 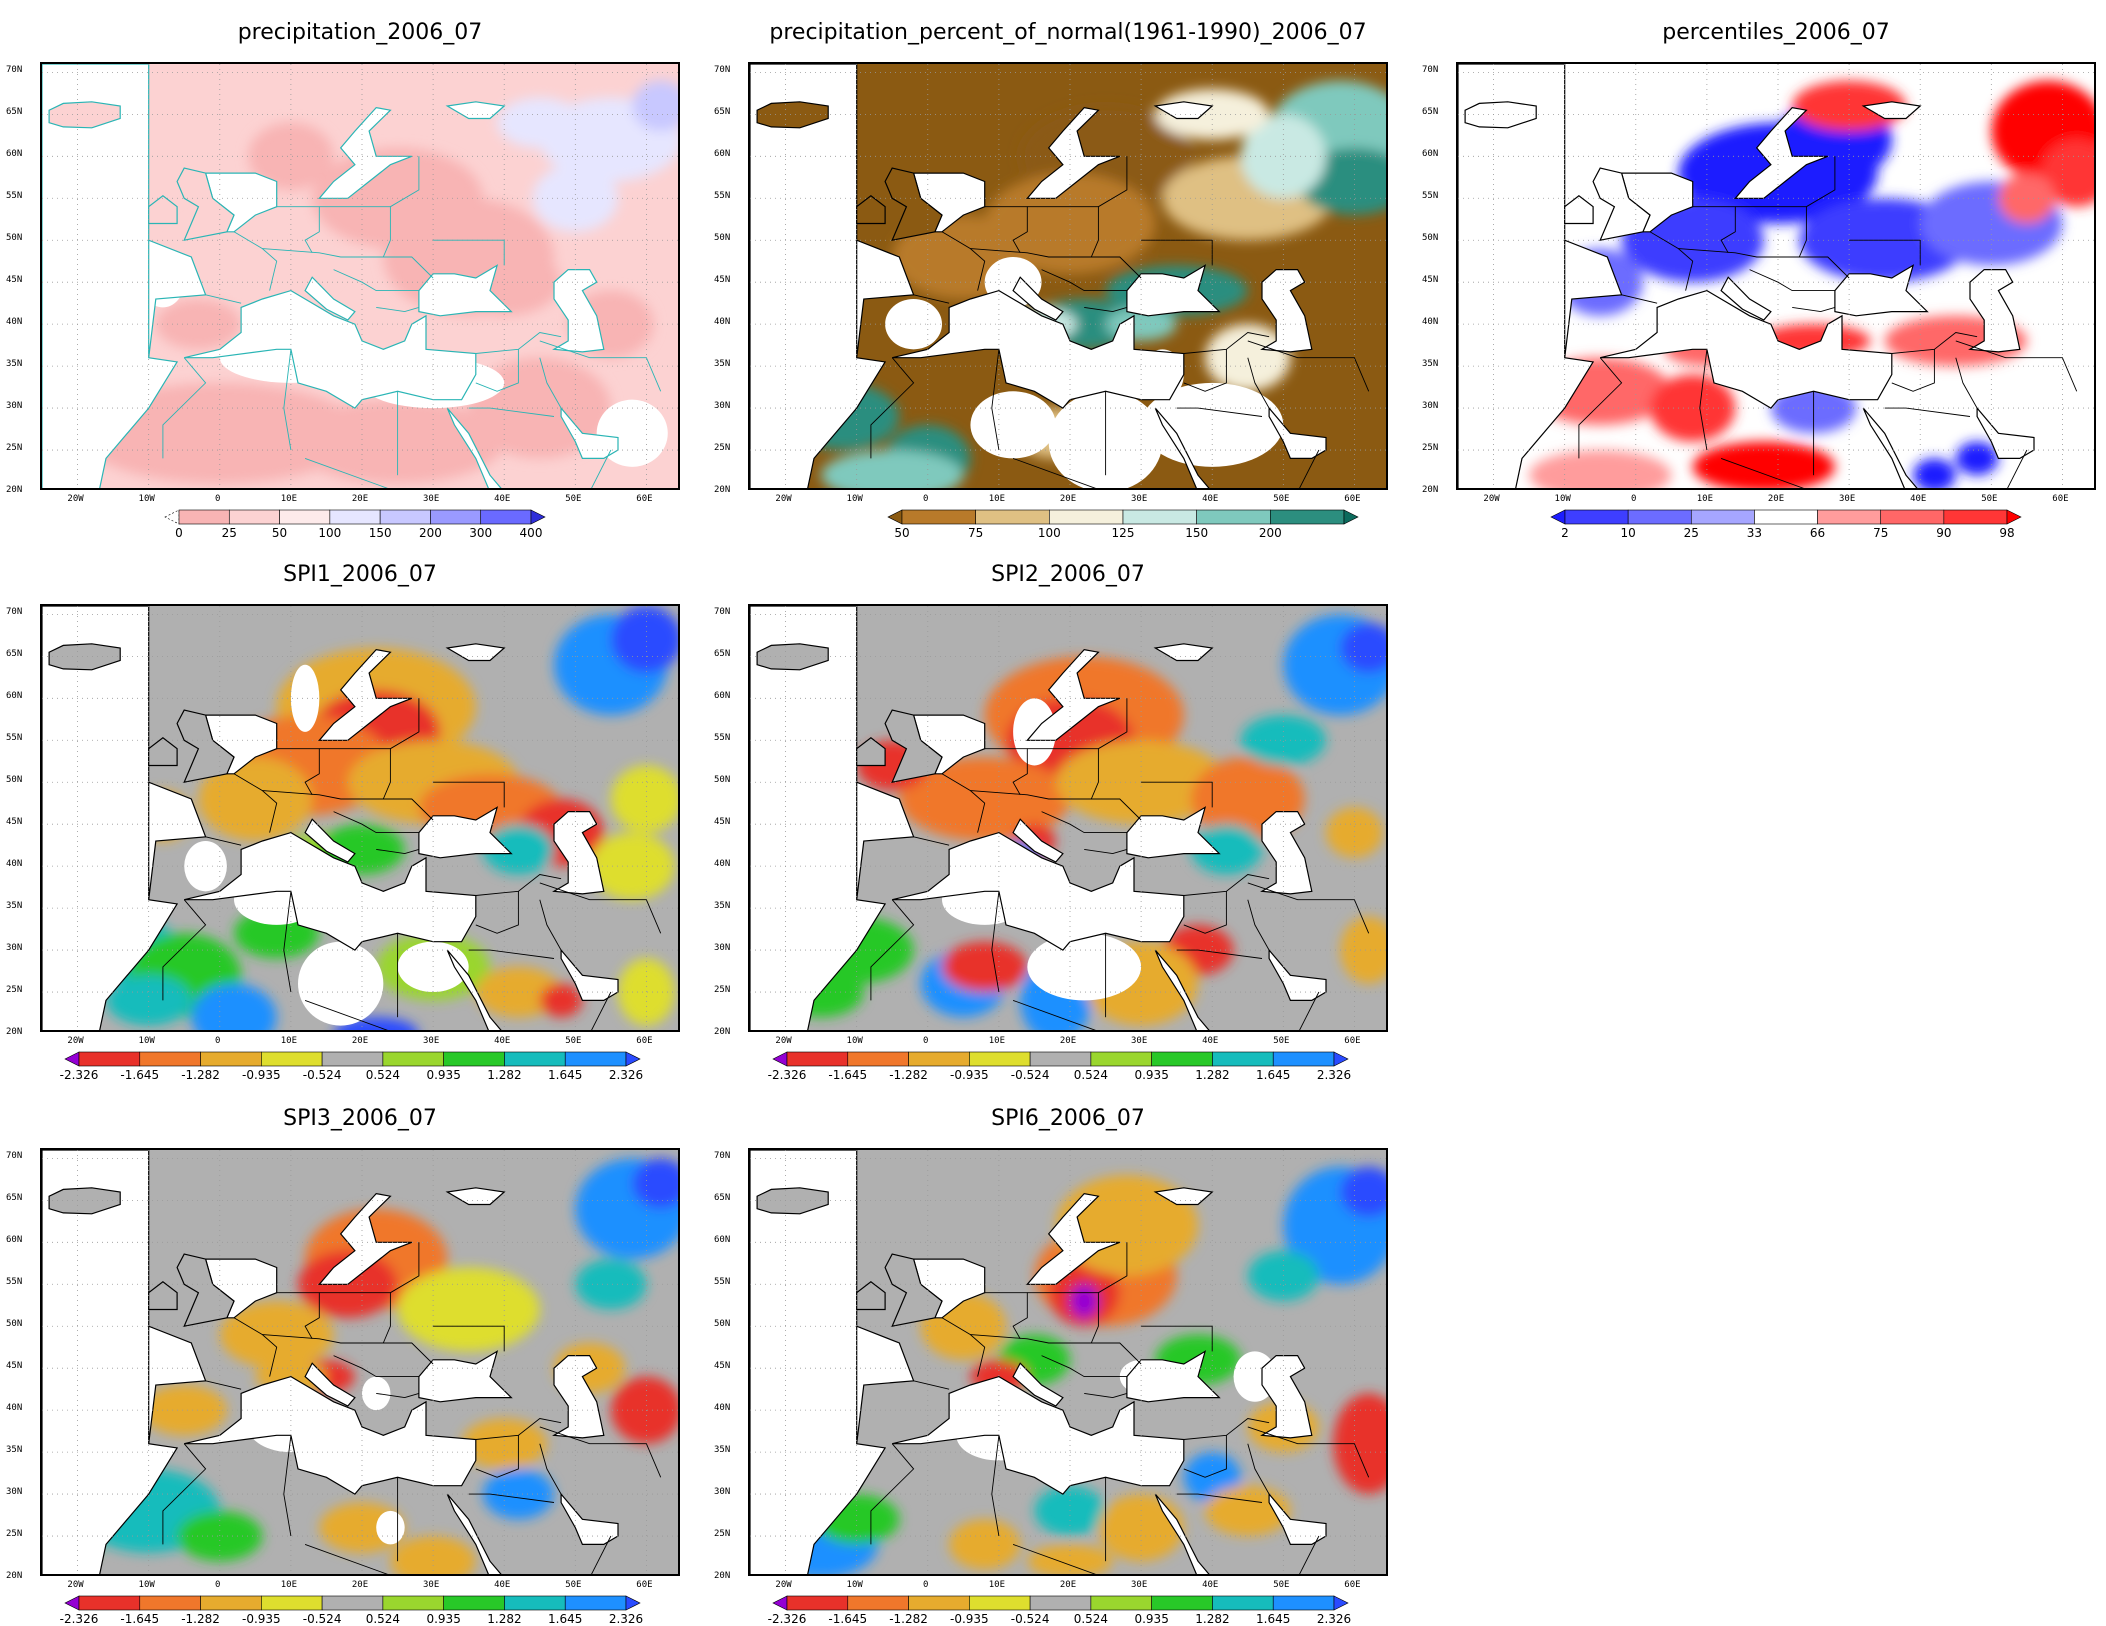 I want to click on colorbar-label: 0.524, so click(x=1091, y=1619).